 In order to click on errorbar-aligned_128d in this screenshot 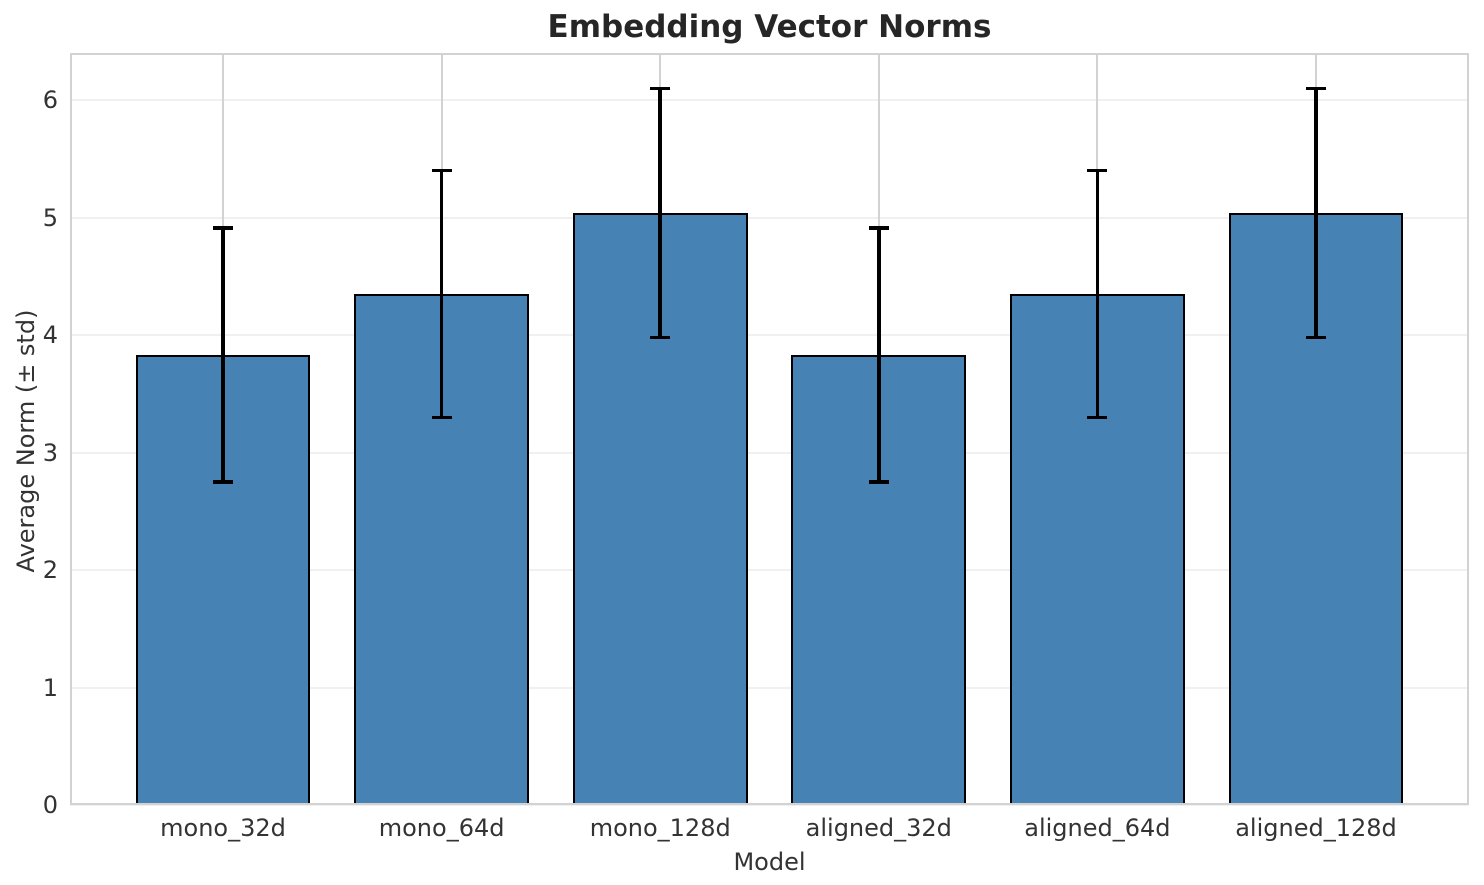, I will do `click(1316, 213)`.